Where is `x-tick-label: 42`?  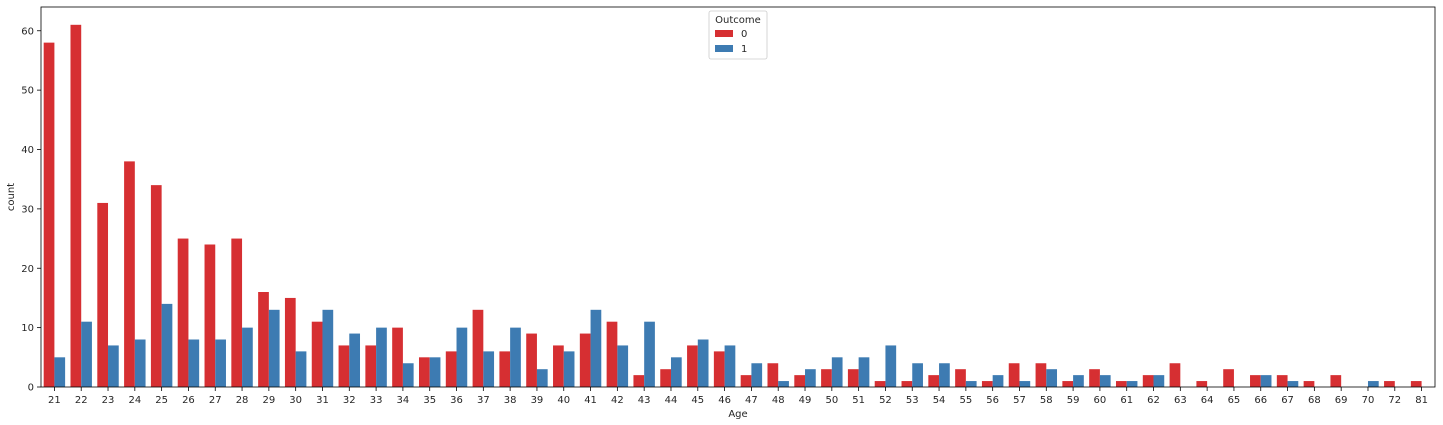
x-tick-label: 42 is located at coordinates (617, 400).